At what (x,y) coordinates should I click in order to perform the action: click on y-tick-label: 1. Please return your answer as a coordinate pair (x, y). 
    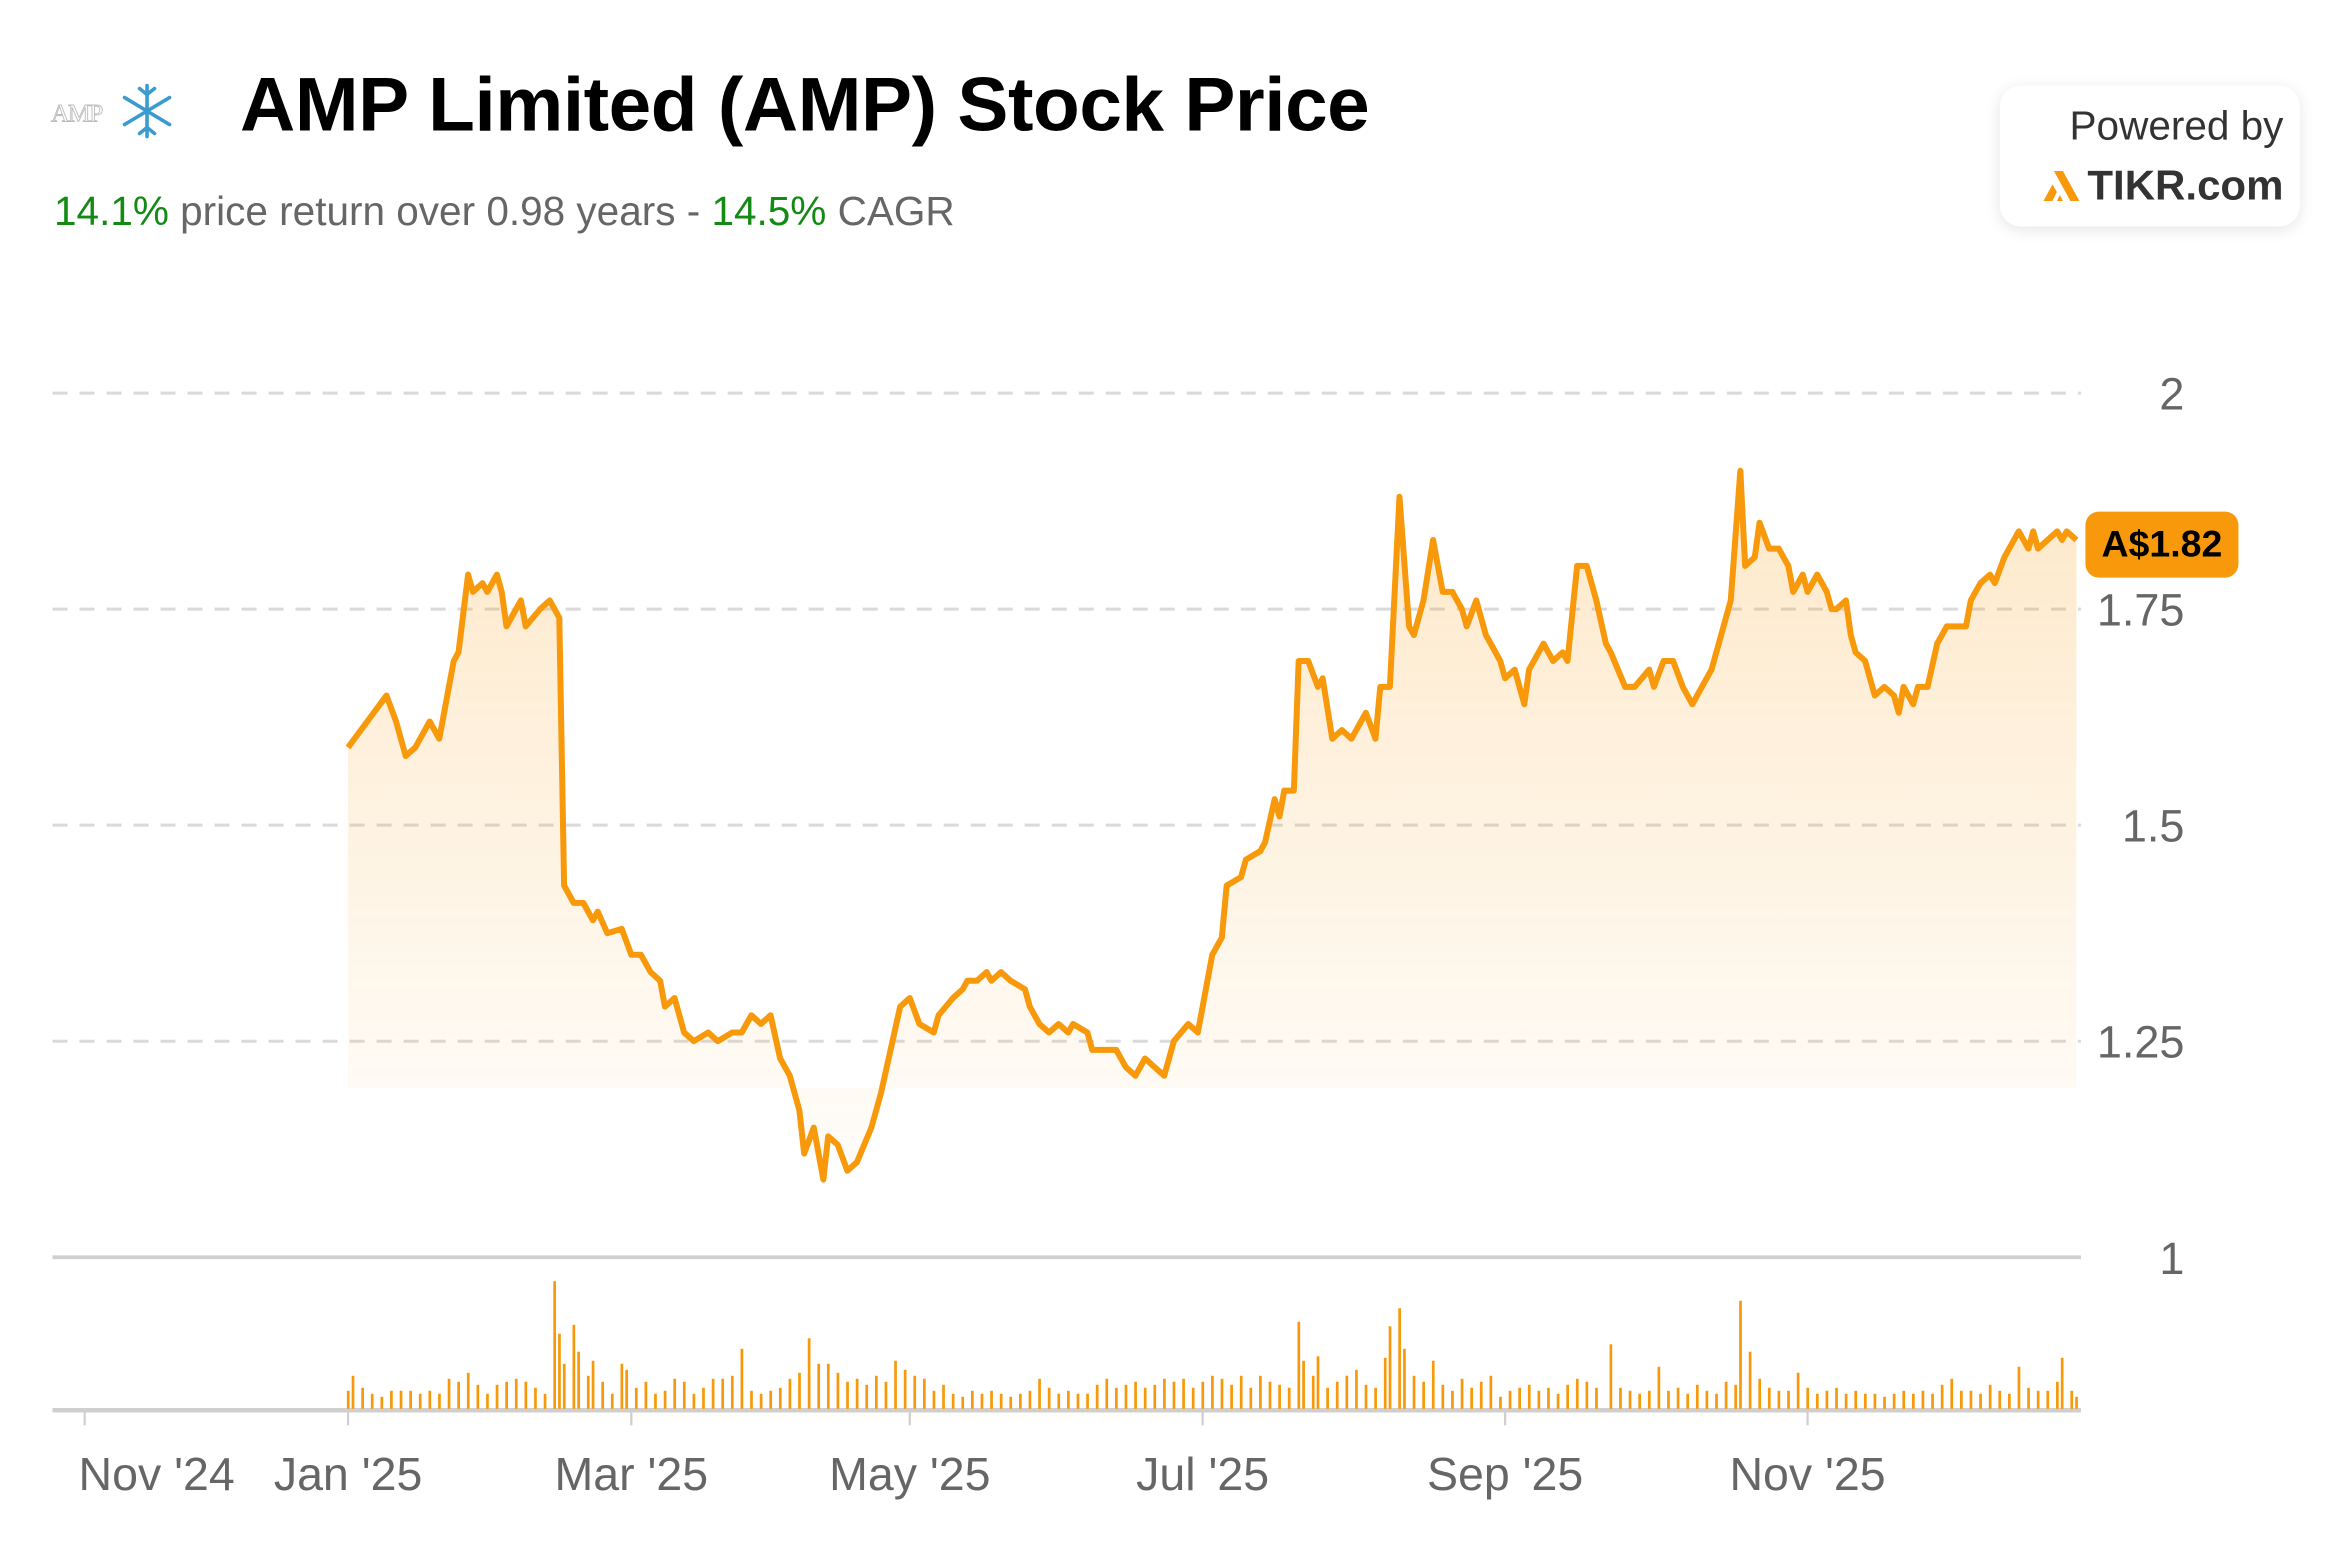
    Looking at the image, I should click on (2171, 1258).